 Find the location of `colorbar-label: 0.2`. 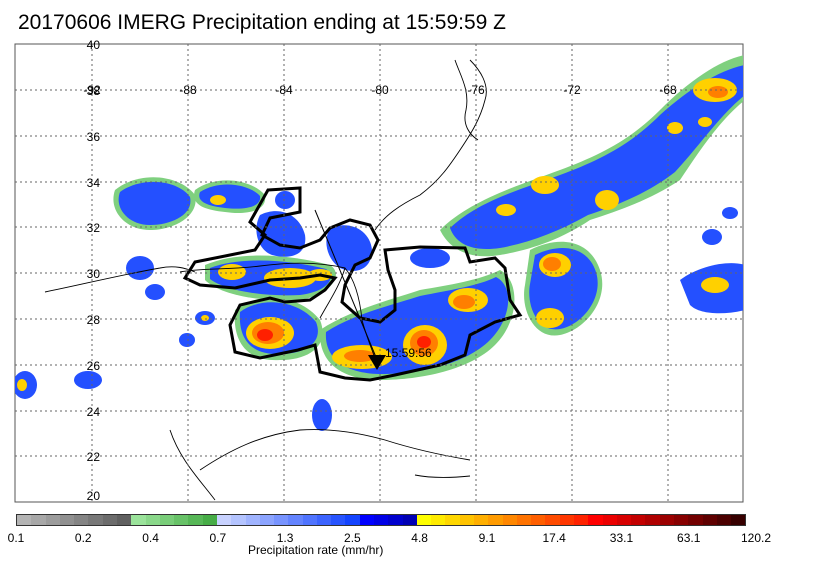

colorbar-label: 0.2 is located at coordinates (83, 538).